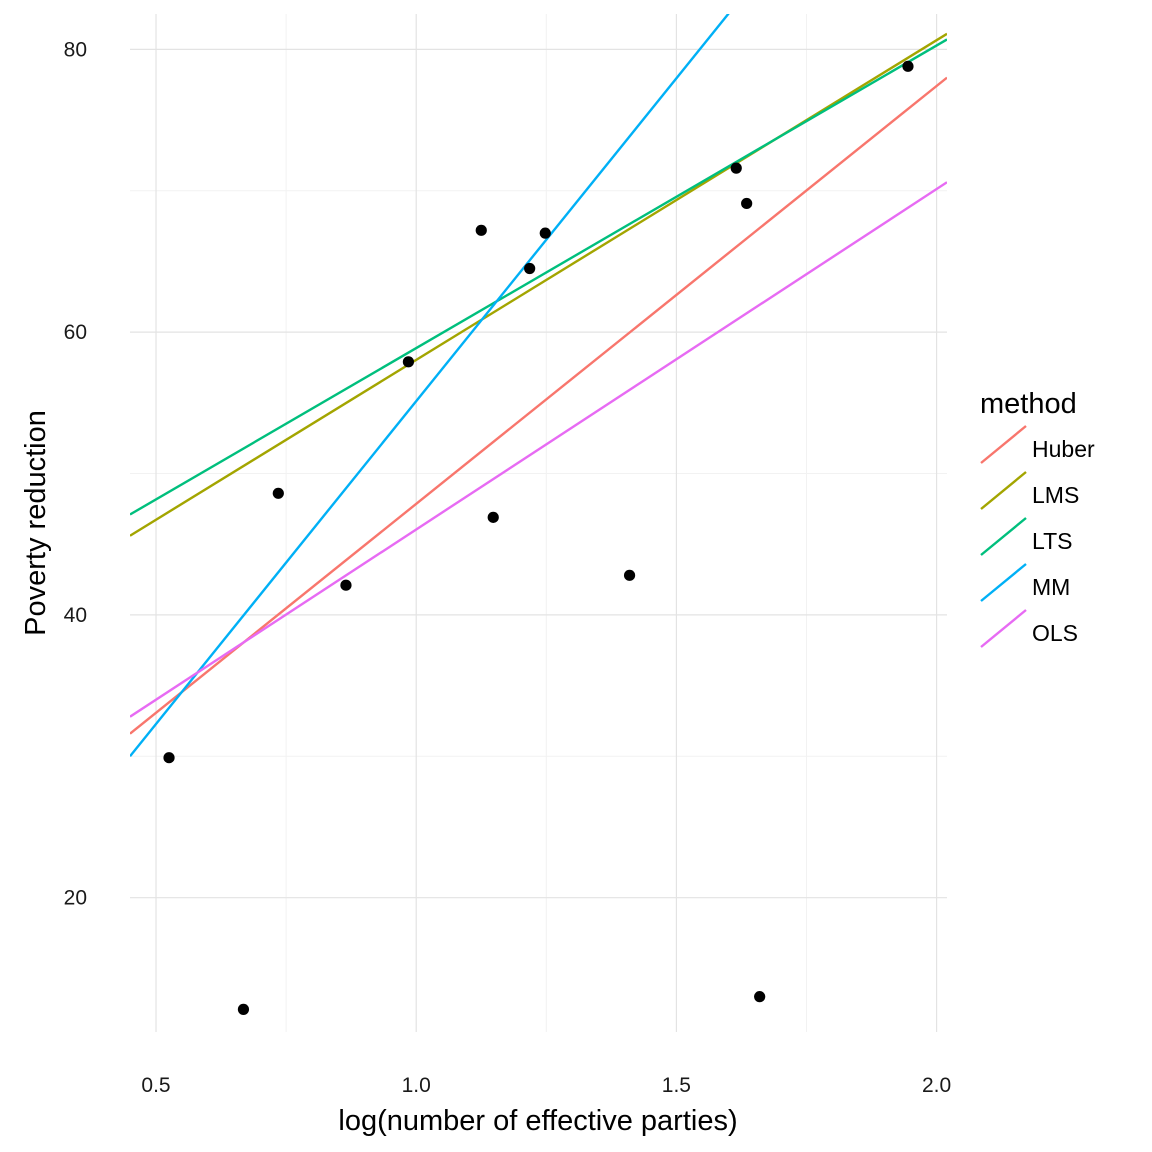 The width and height of the screenshot is (1152, 1152). I want to click on y-axis-title: Poverty reduction, so click(36, 523).